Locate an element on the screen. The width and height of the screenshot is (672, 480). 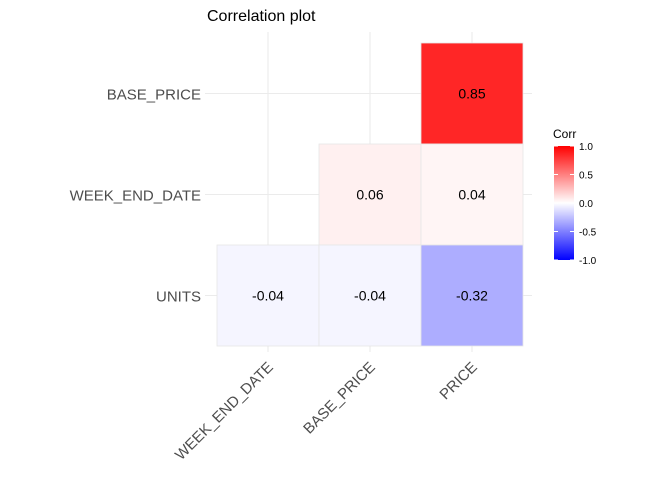
legend-tick-label: 1.0 is located at coordinates (586, 147).